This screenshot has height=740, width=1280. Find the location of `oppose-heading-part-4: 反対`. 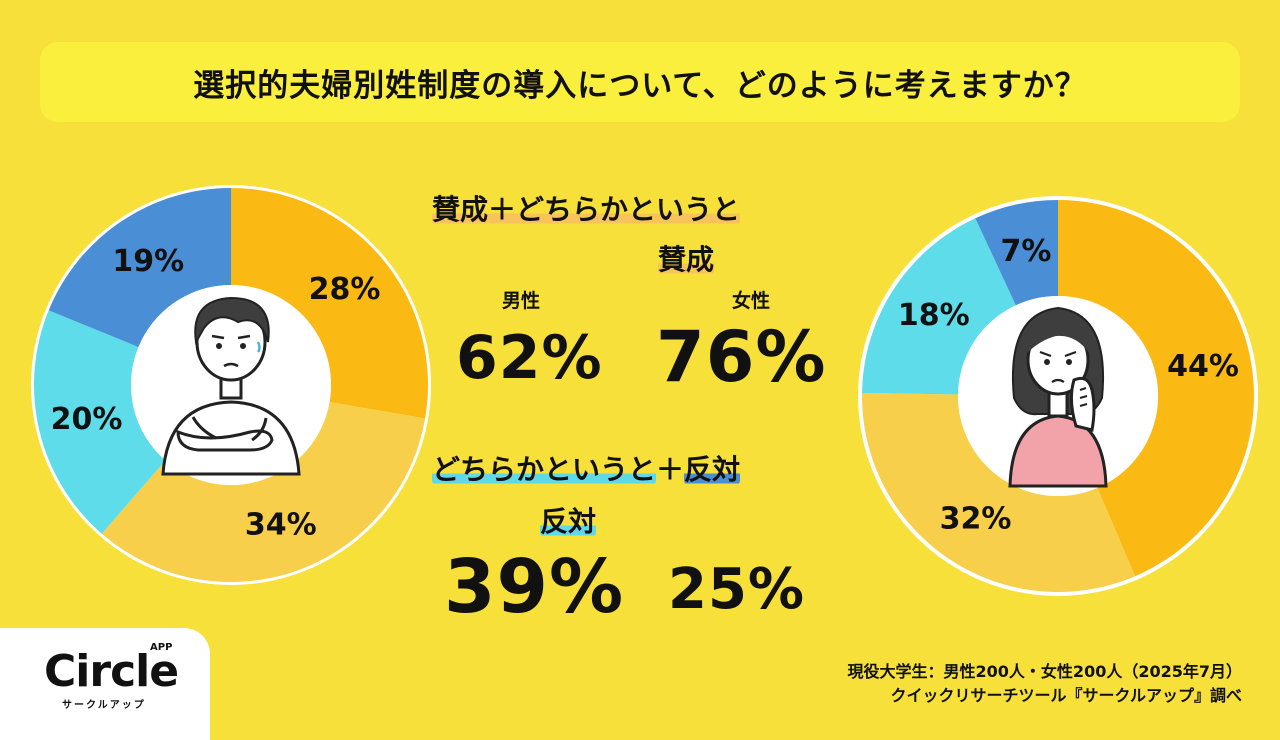

oppose-heading-part-4: 反対 is located at coordinates (568, 521).